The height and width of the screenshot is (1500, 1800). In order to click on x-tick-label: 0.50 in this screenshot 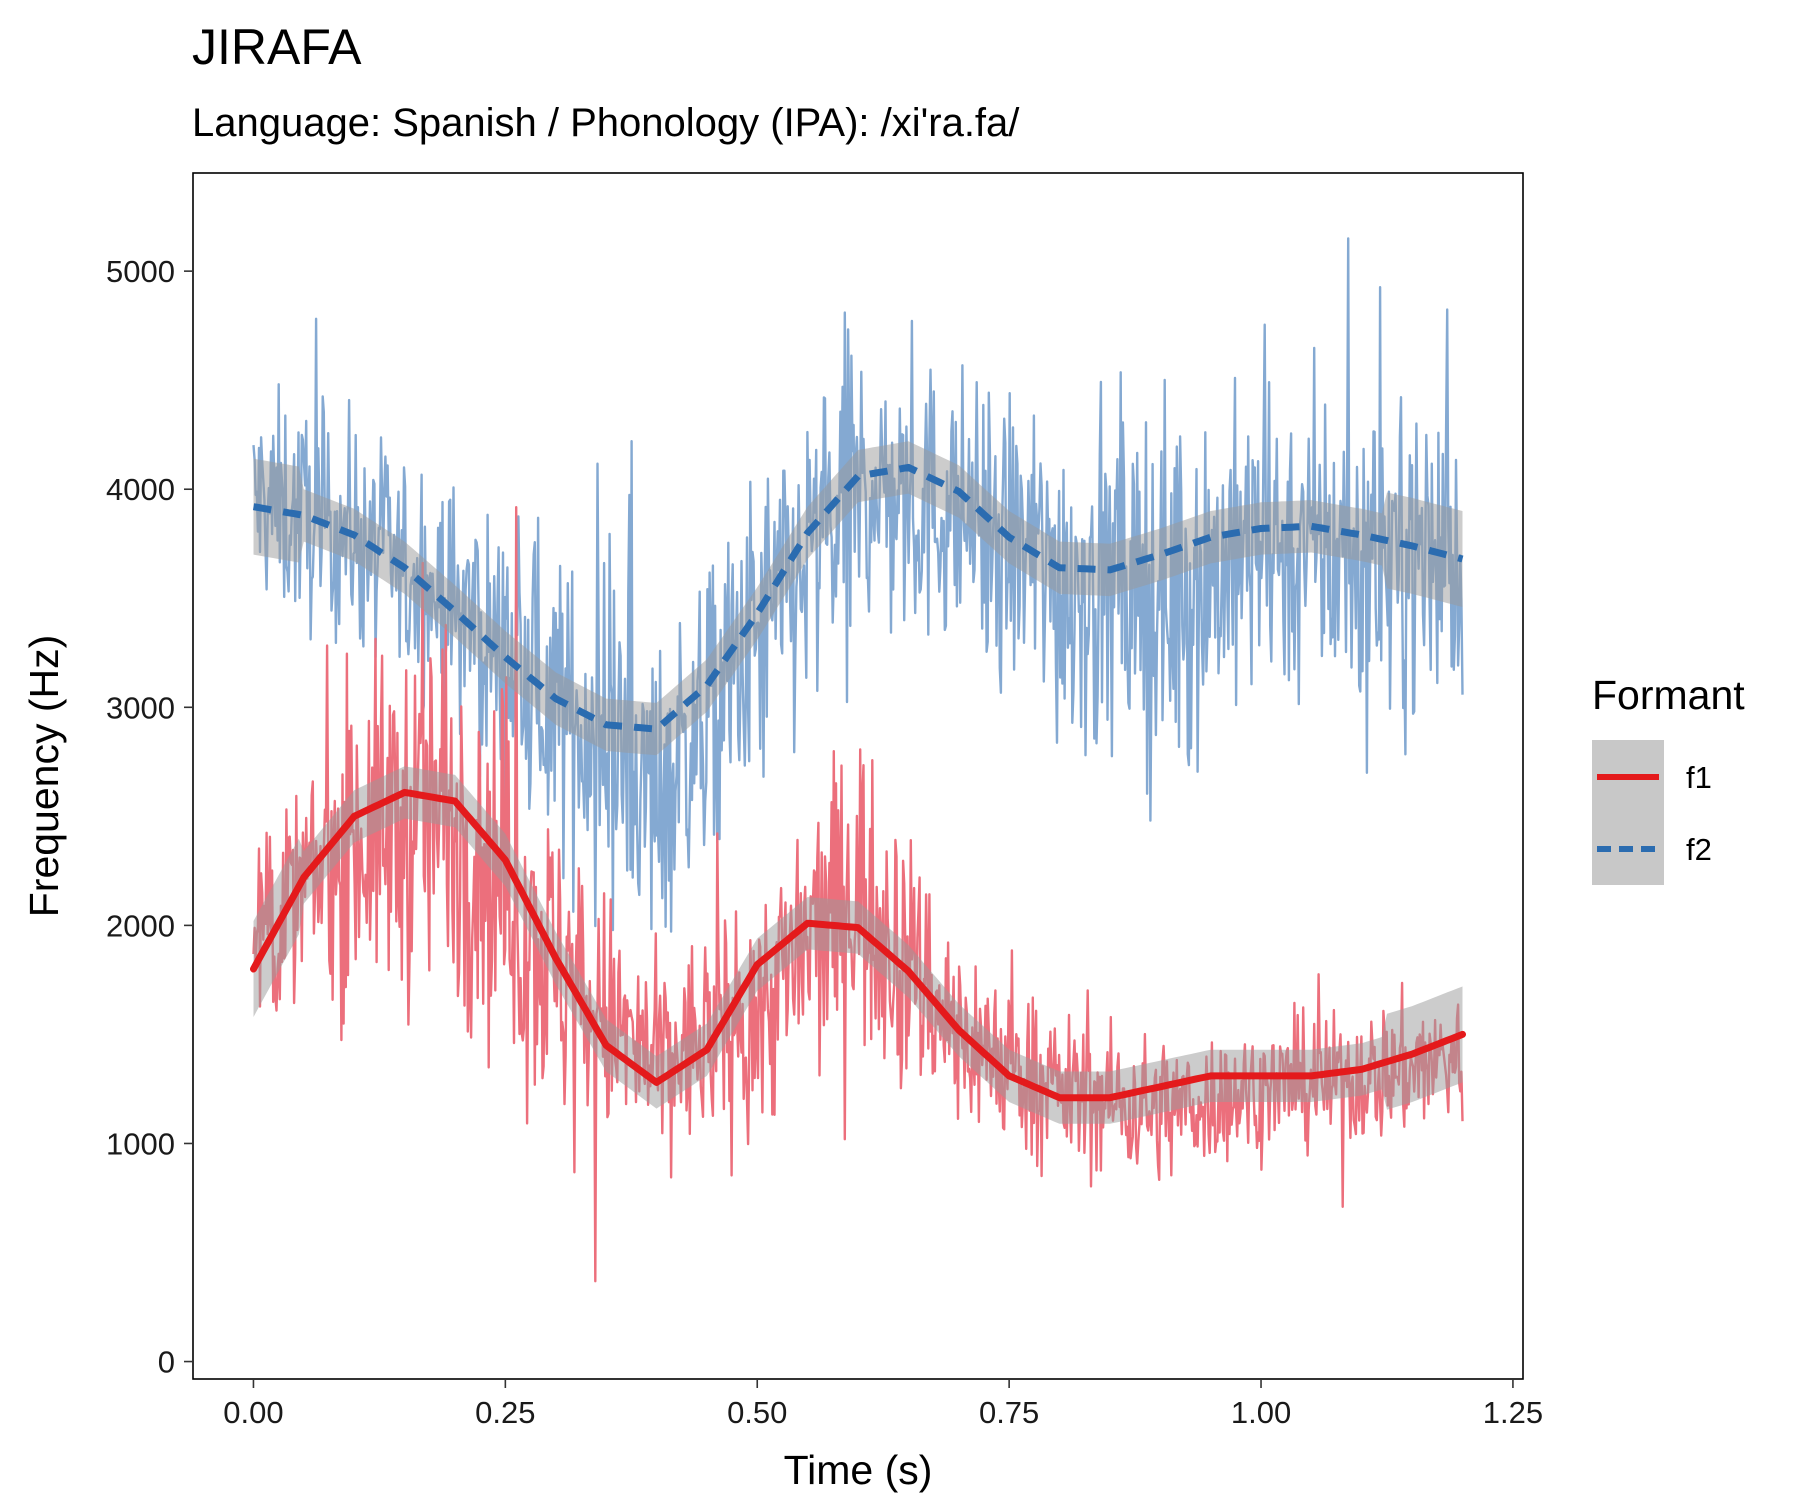, I will do `click(757, 1412)`.